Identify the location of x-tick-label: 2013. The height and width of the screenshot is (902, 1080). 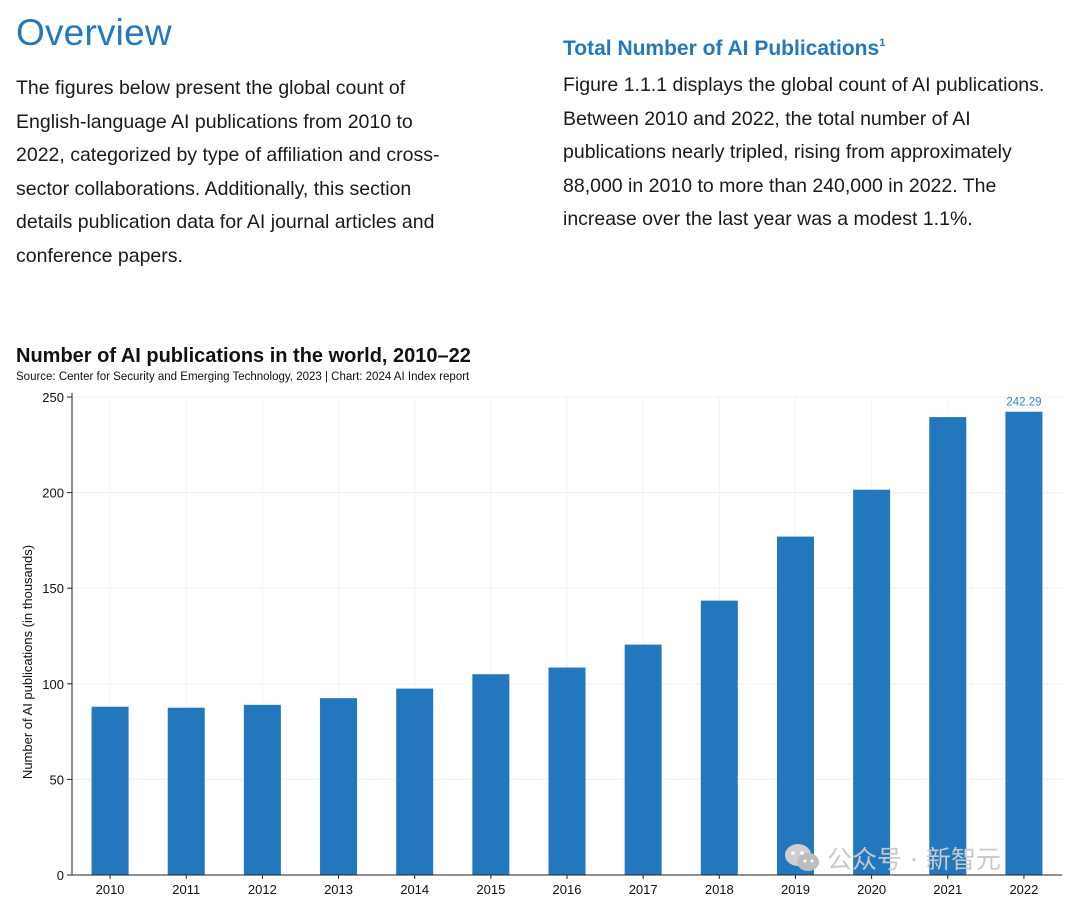
(338, 889).